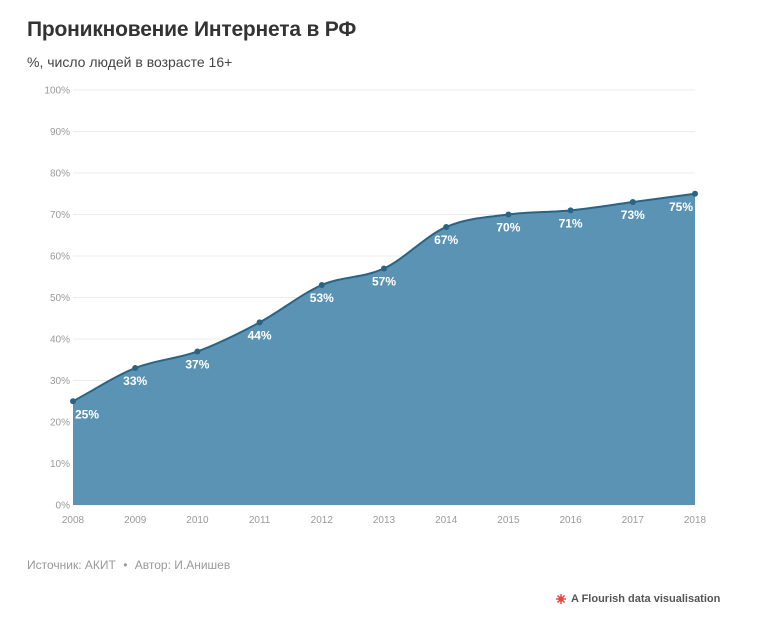  Describe the element at coordinates (446, 520) in the screenshot. I see `x-tick-label: 2014` at that location.